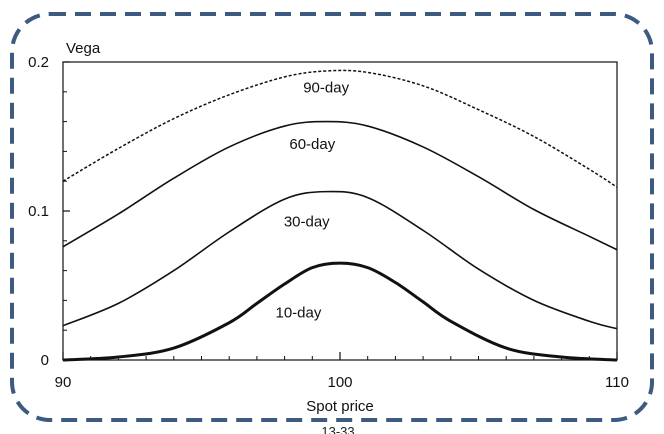 This screenshot has height=434, width=664. What do you see at coordinates (312, 144) in the screenshot?
I see `series-label-60-day: 60-day` at bounding box center [312, 144].